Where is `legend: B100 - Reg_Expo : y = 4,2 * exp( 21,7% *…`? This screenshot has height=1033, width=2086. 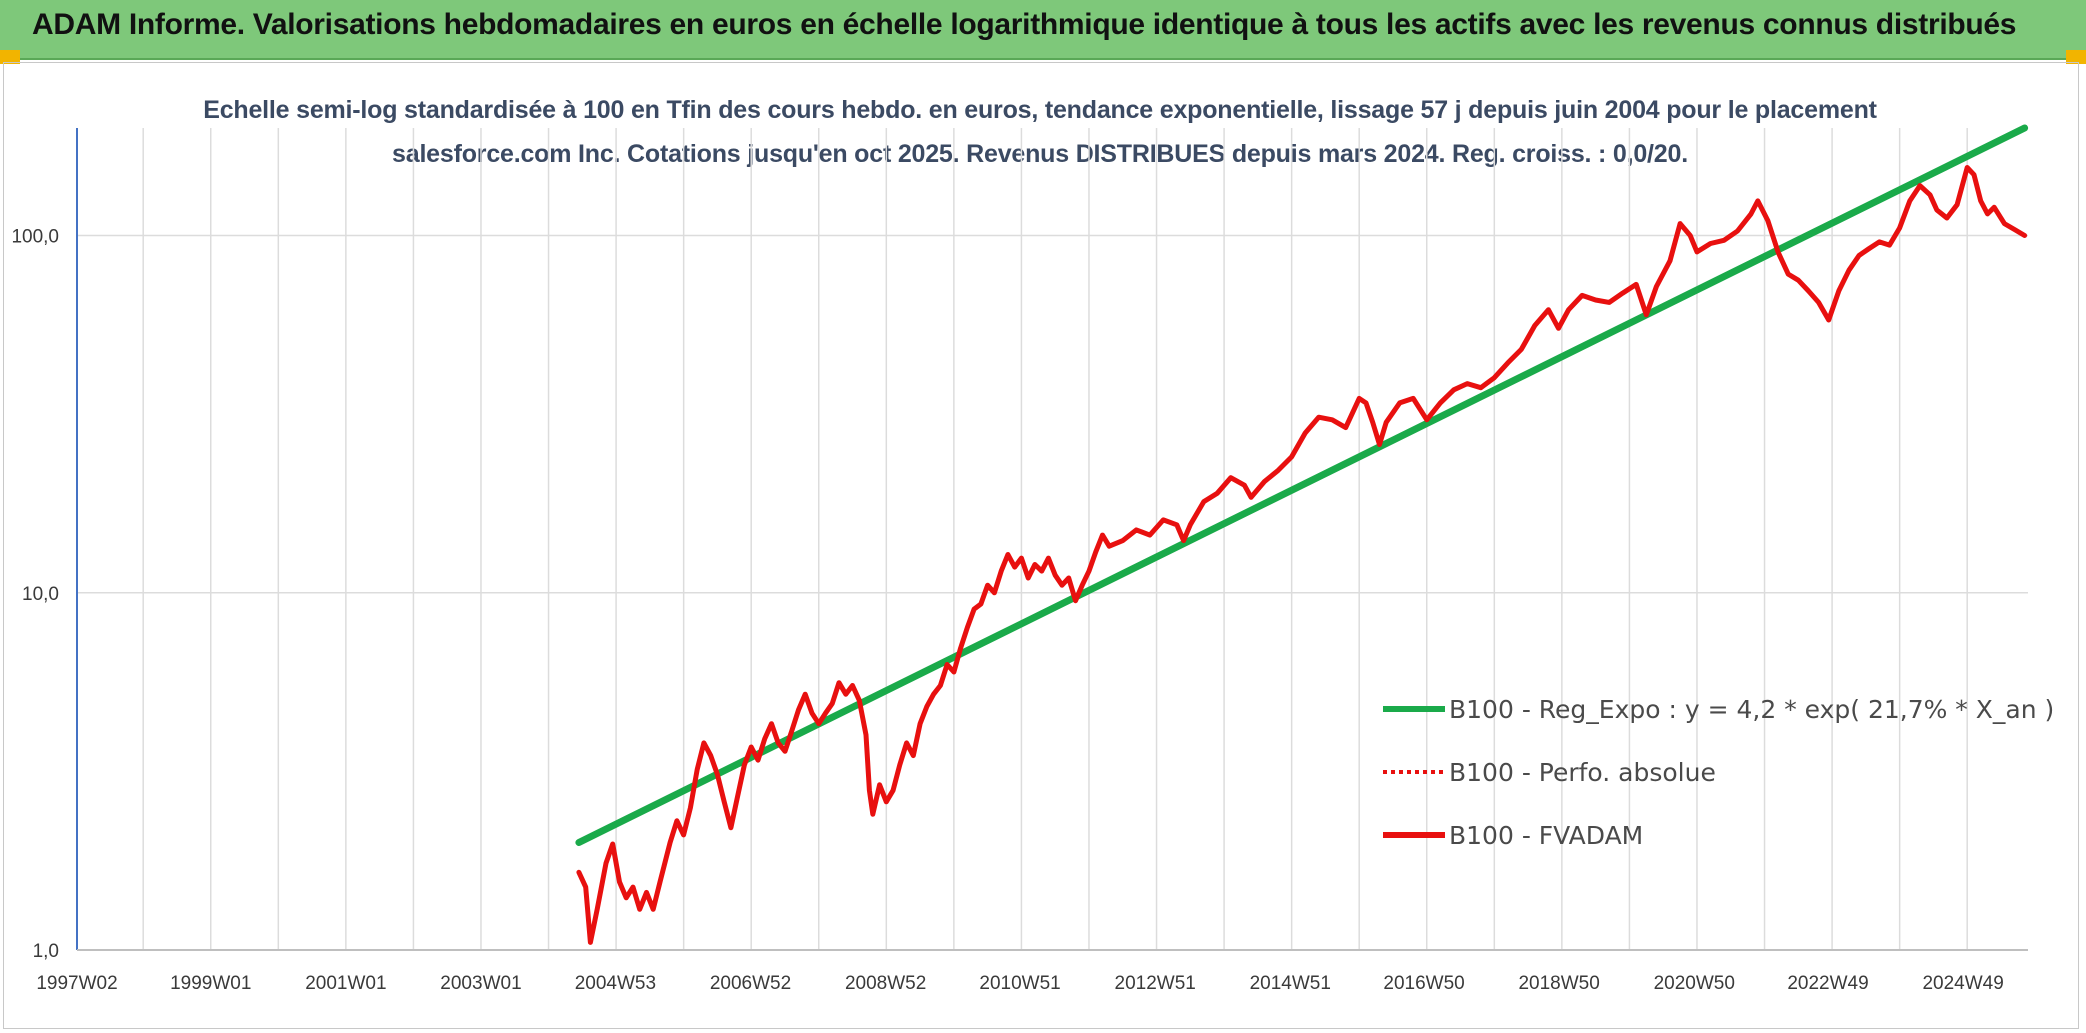 legend: B100 - Reg_Expo : y = 4,2 * exp( 21,7% *… is located at coordinates (1718, 772).